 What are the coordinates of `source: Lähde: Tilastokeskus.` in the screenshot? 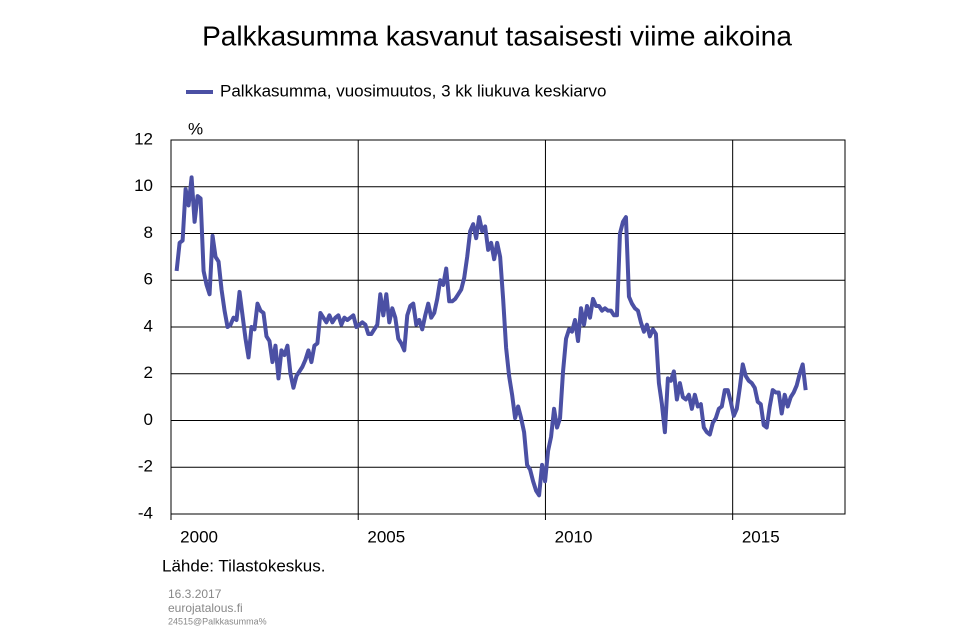 It's located at (243, 565).